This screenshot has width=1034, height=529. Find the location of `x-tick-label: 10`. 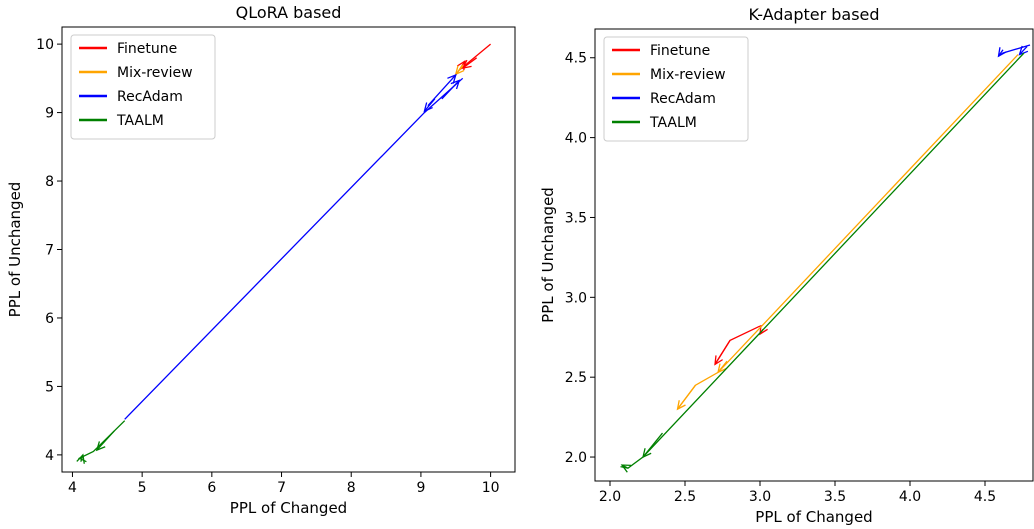

x-tick-label: 10 is located at coordinates (491, 488).